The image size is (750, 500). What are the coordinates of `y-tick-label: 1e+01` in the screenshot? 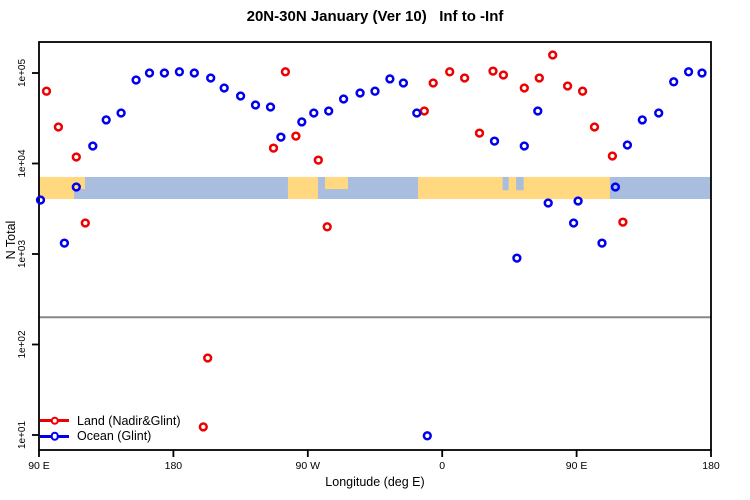 It's located at (22, 435).